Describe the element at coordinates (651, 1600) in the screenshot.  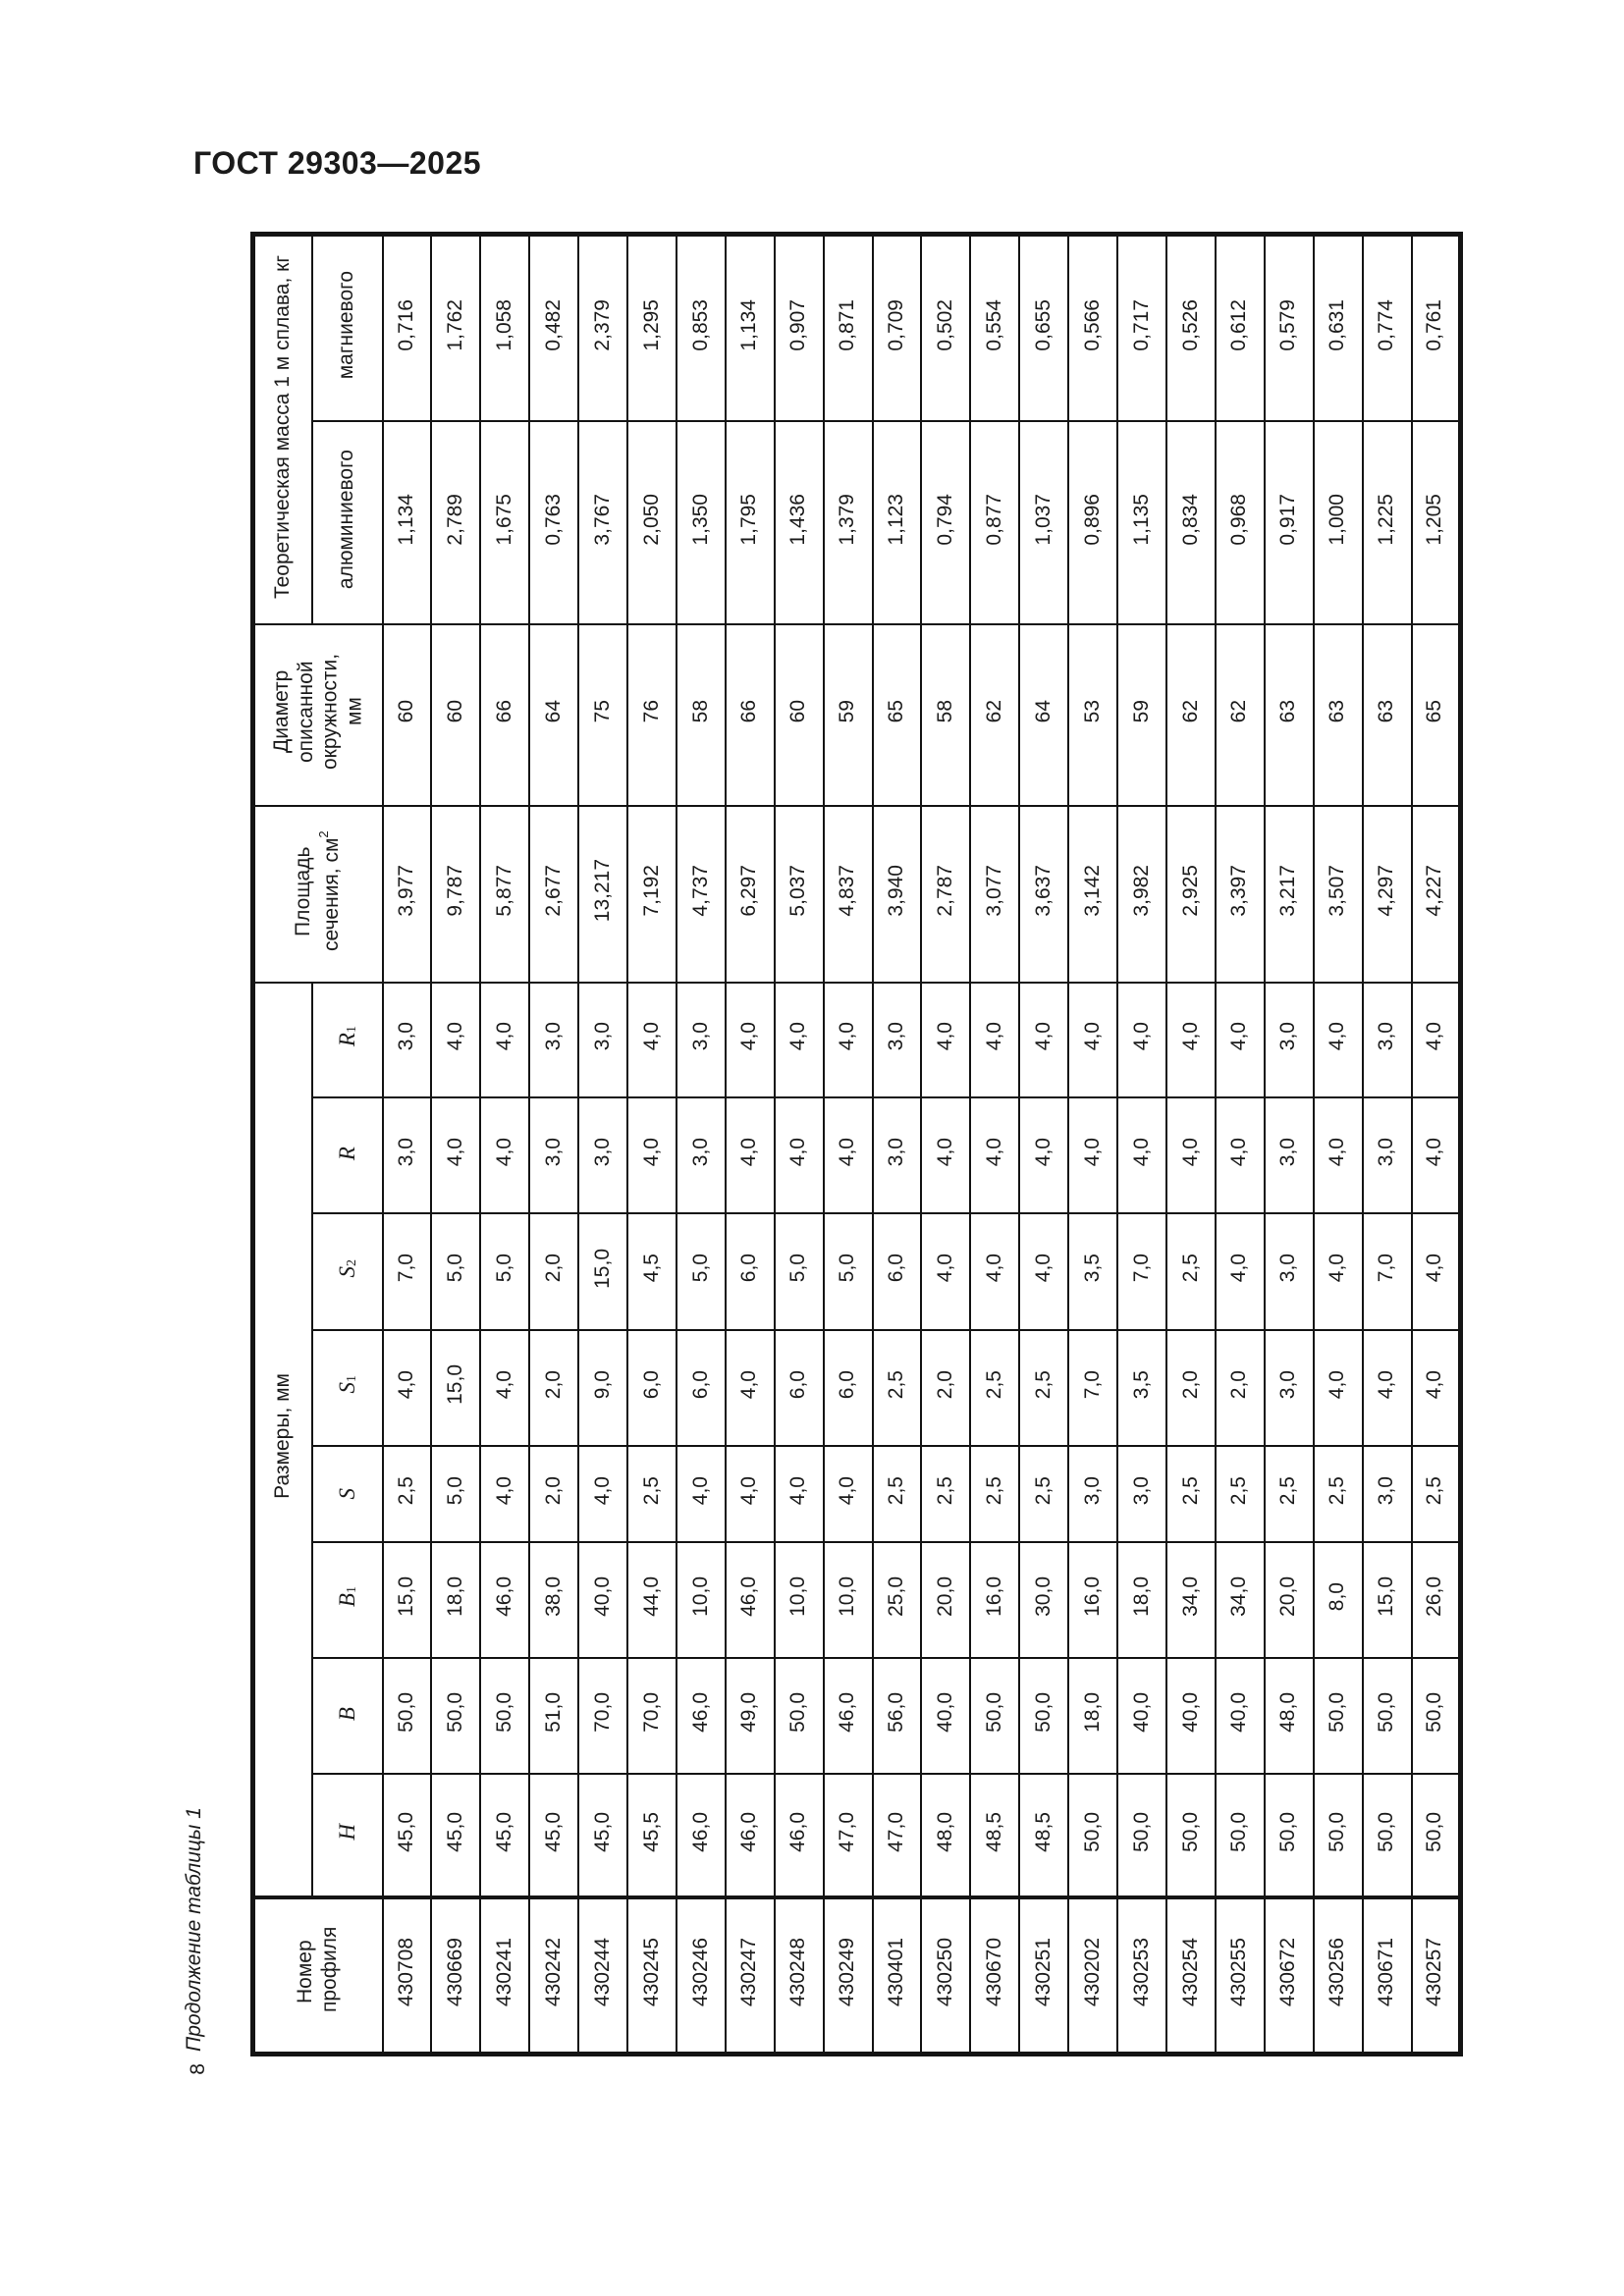
I see `cell-b1-6: 44,0` at that location.